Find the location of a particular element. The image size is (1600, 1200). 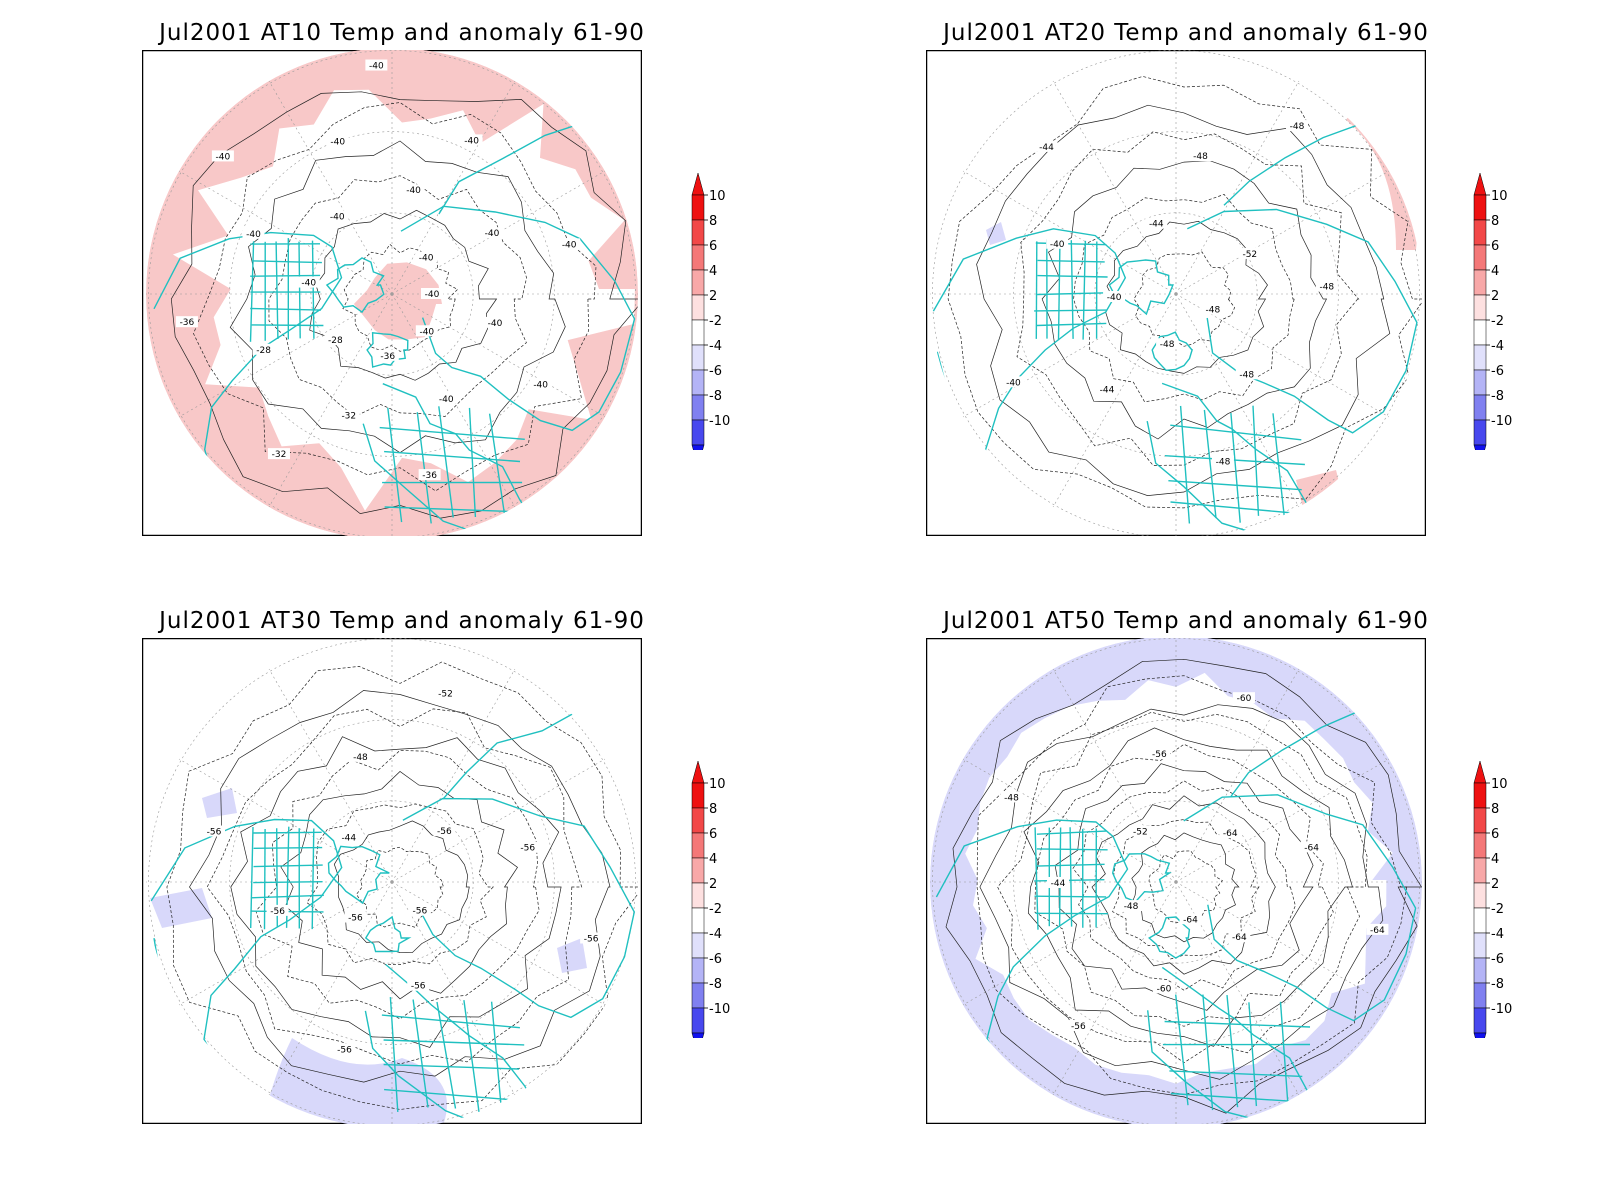

colorbar-label: 2 is located at coordinates (1495, 884).